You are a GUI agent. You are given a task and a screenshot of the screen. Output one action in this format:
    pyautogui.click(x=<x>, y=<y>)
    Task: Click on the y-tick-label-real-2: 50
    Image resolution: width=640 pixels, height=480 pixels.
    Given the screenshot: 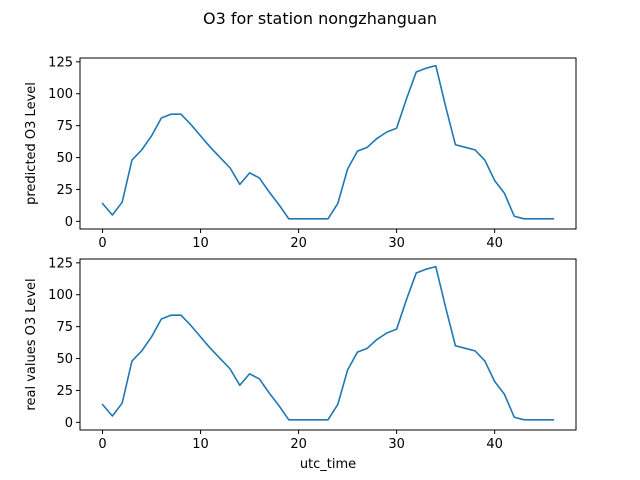 What is the action you would take?
    pyautogui.click(x=64, y=359)
    